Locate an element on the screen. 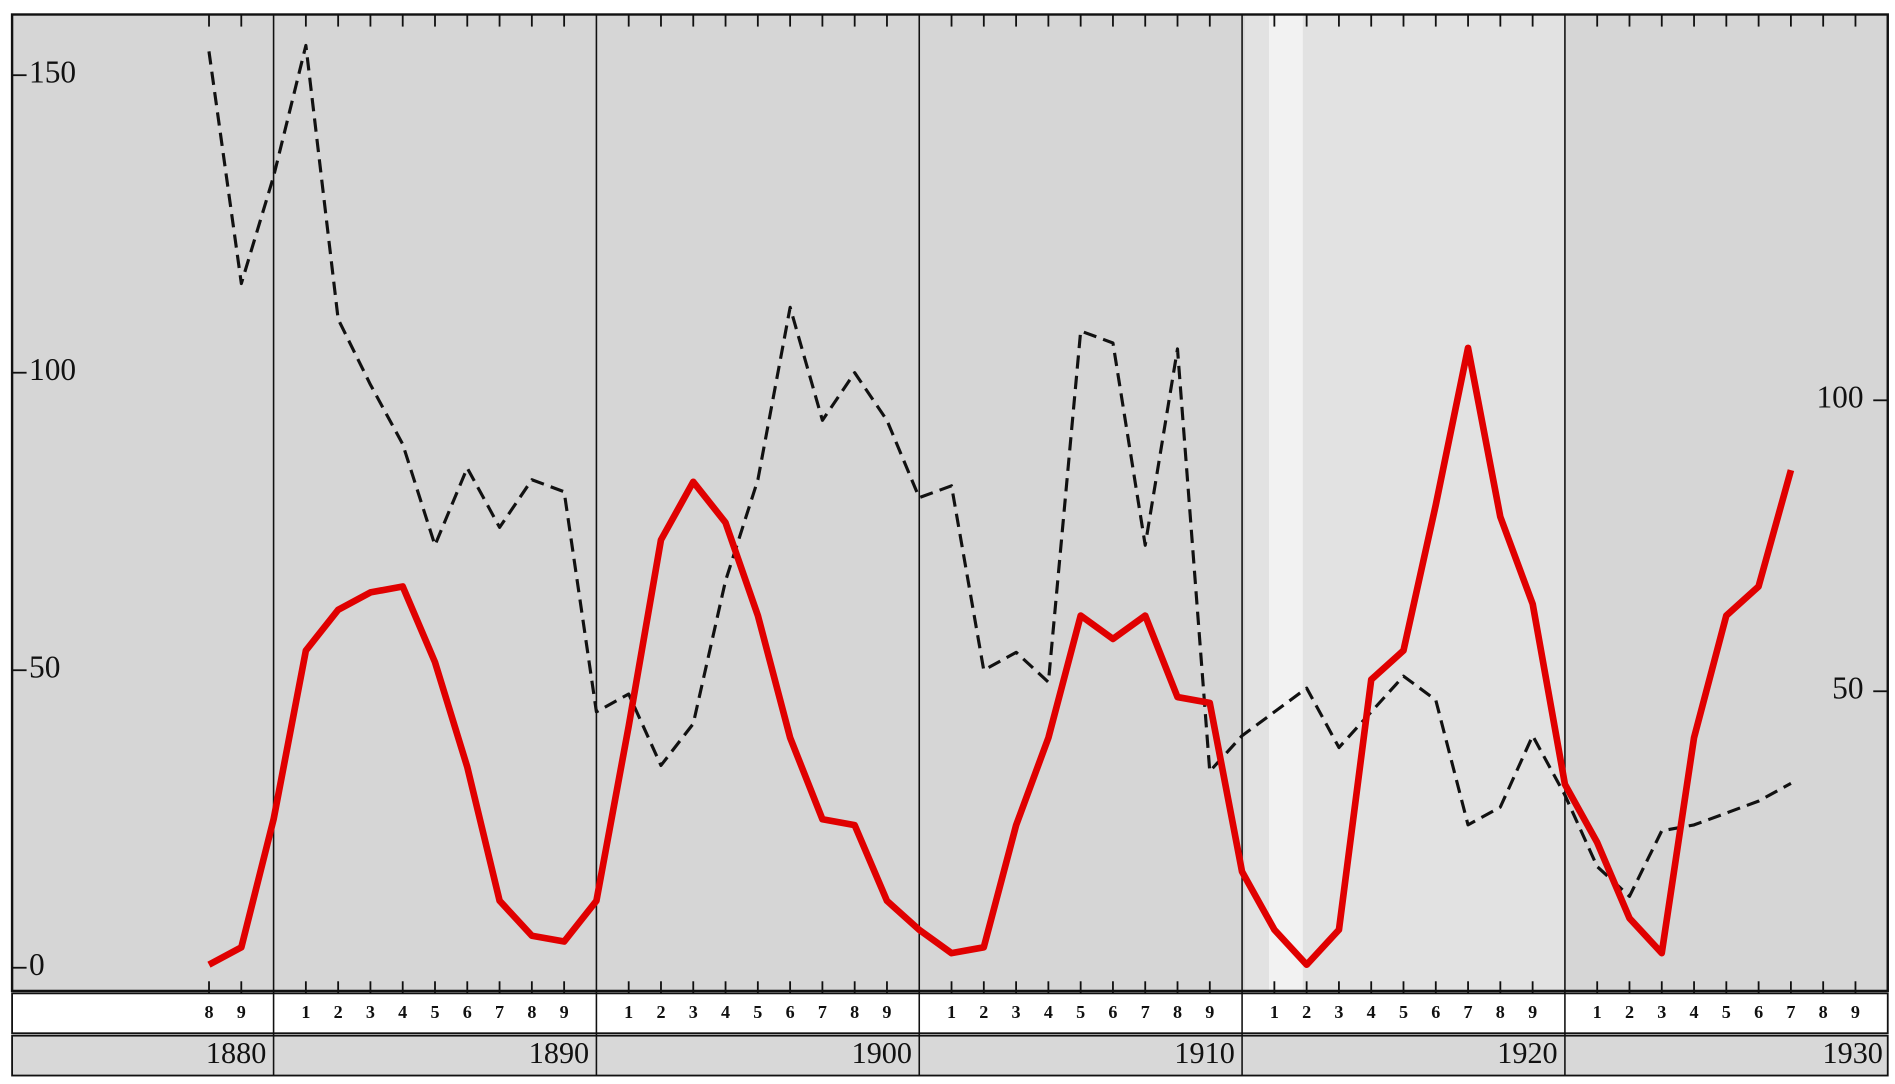  decade-label: 1930 is located at coordinates (1853, 1053).